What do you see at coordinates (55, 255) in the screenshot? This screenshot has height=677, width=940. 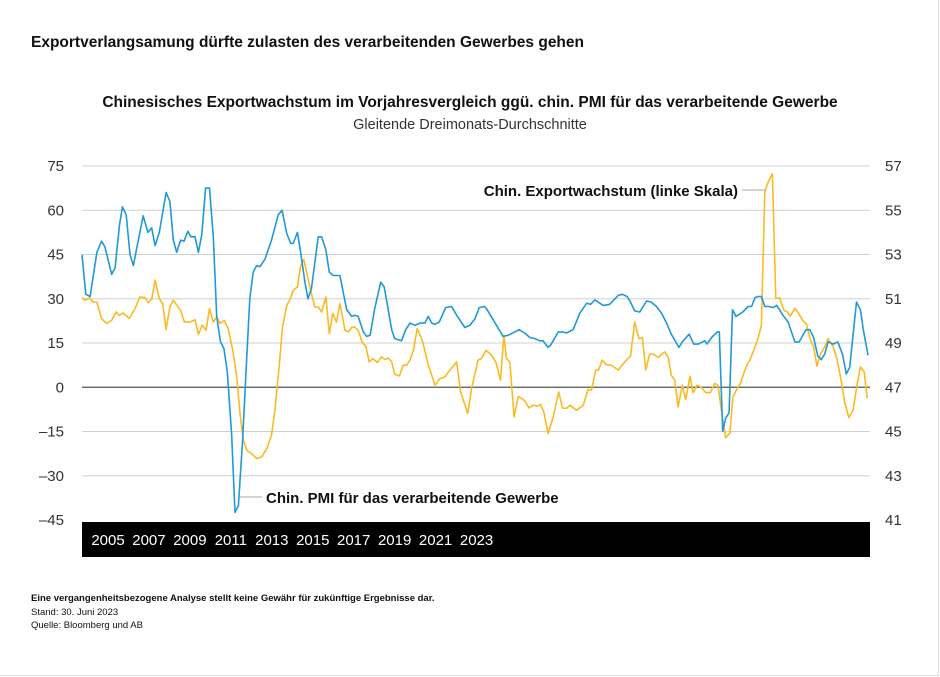 I see `left-tick-label: 45` at bounding box center [55, 255].